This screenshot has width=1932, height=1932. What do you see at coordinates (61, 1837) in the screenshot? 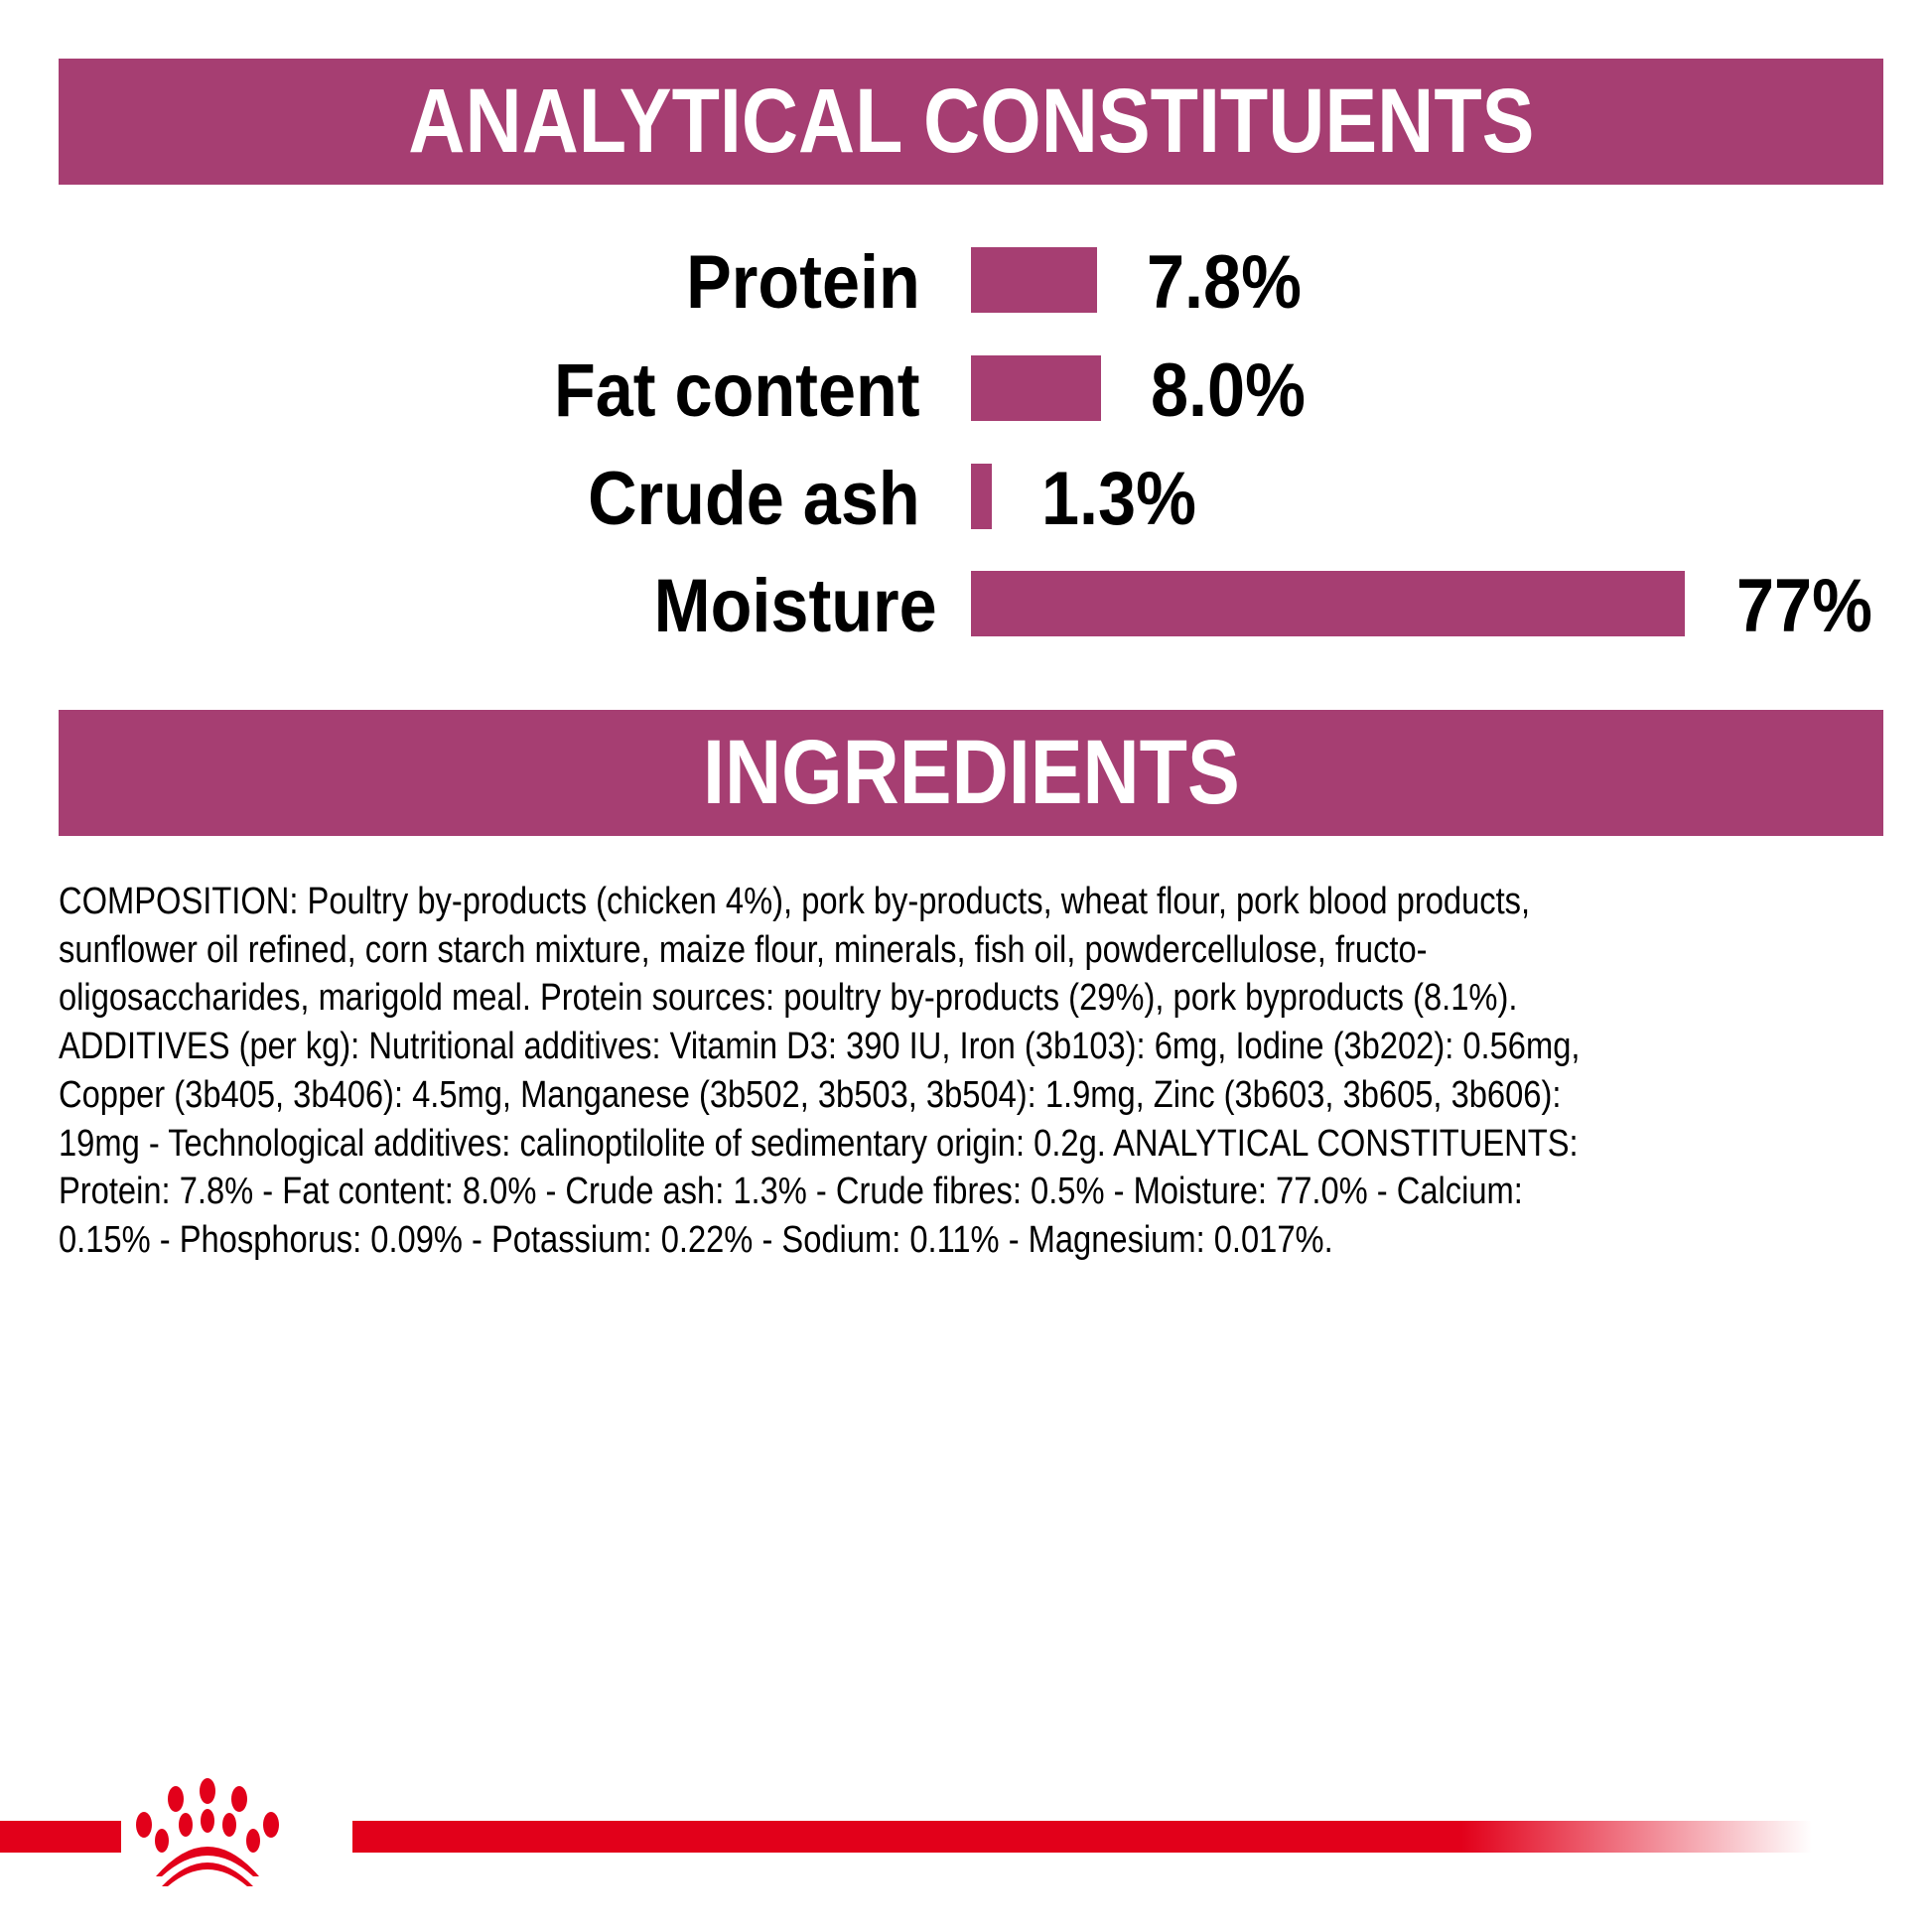
I see `footer-stripe-left` at bounding box center [61, 1837].